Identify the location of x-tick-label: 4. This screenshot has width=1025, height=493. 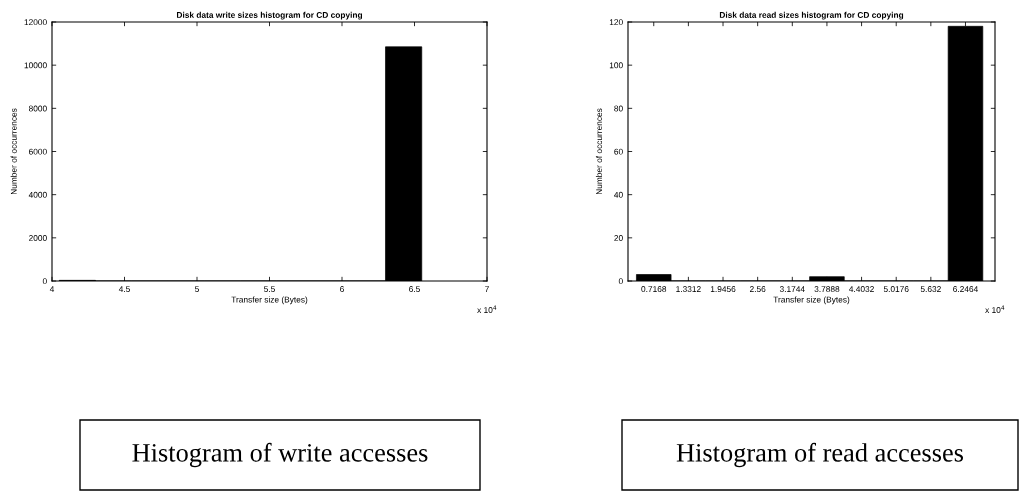
(52, 289).